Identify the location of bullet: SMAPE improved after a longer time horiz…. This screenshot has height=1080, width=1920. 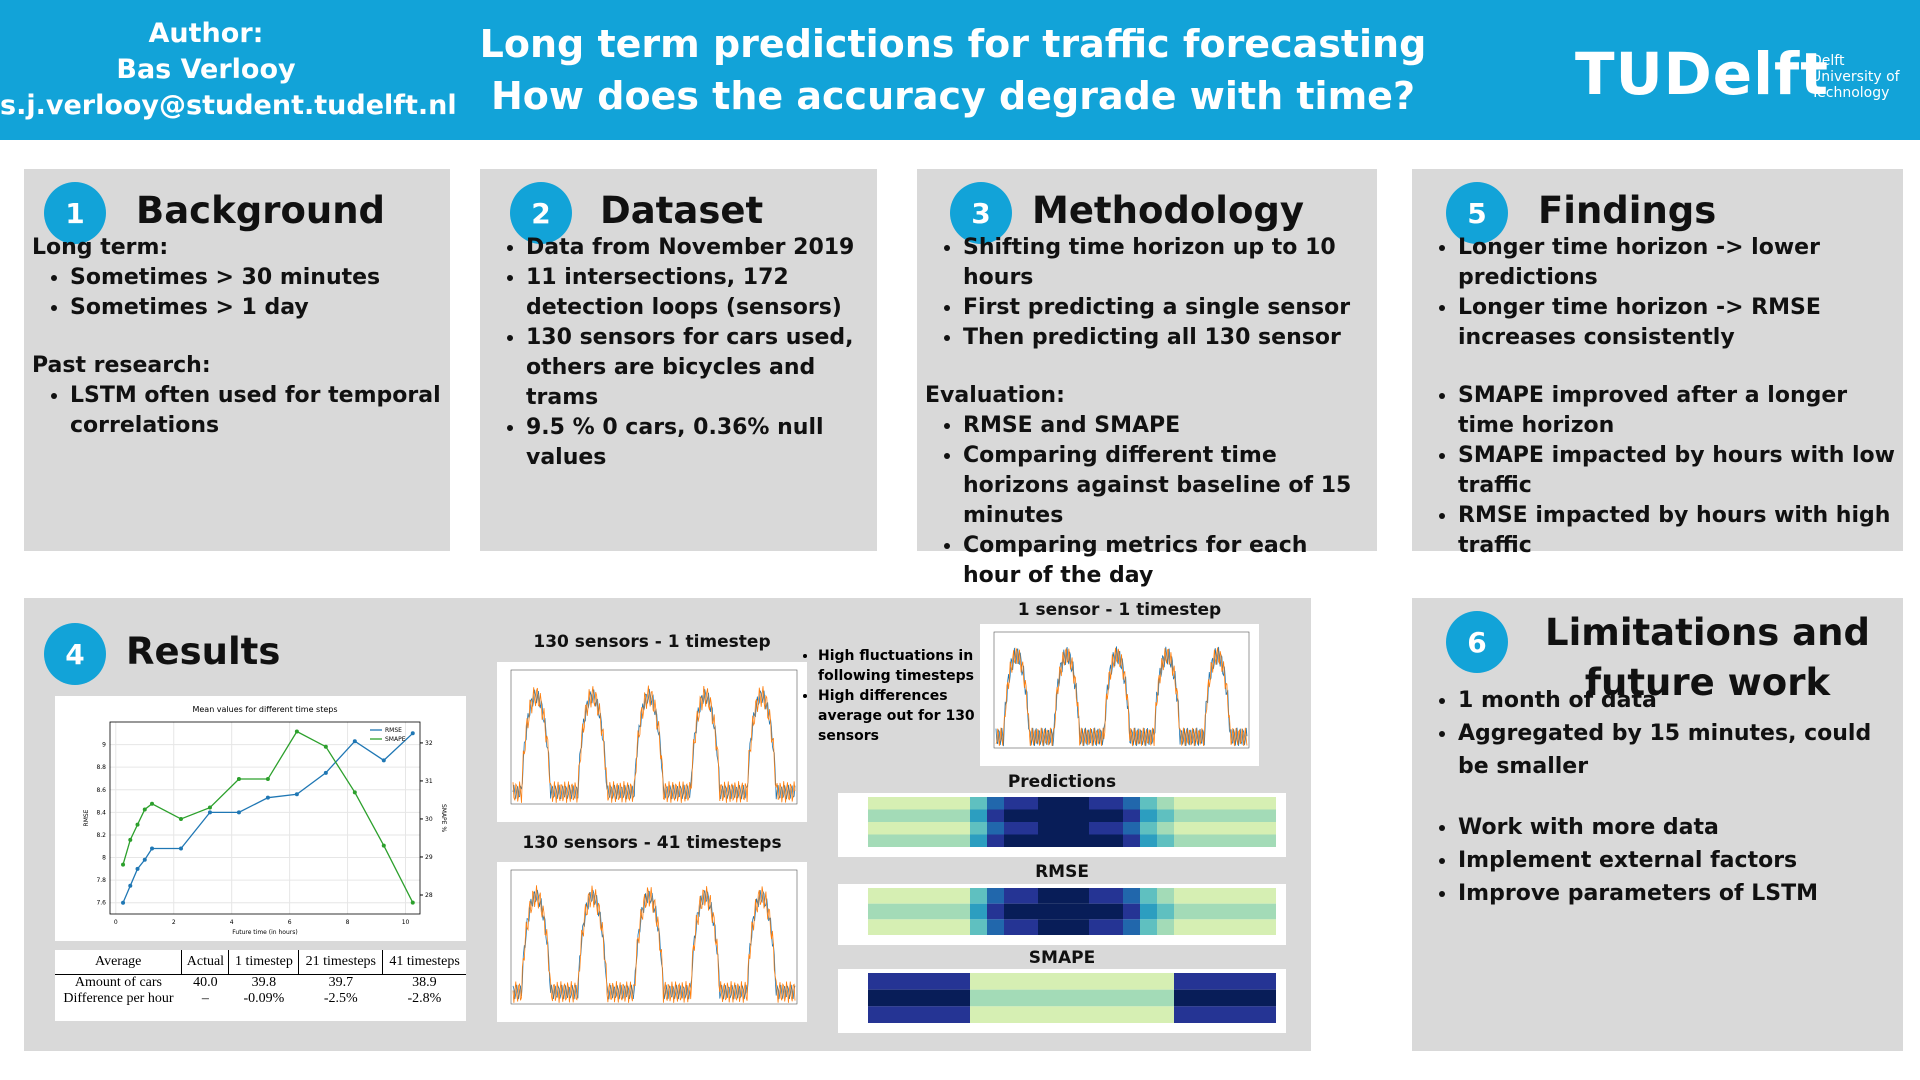
(1676, 411).